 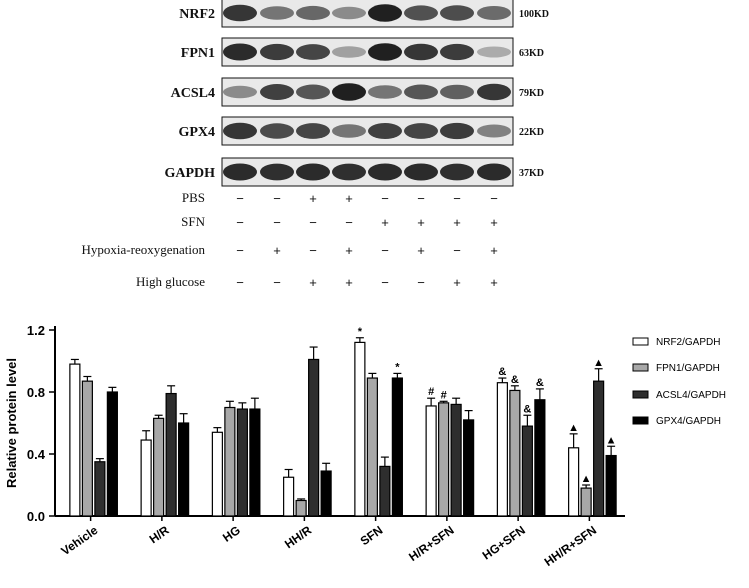 What do you see at coordinates (313, 222) in the screenshot?
I see `condition-sign-2-3: −` at bounding box center [313, 222].